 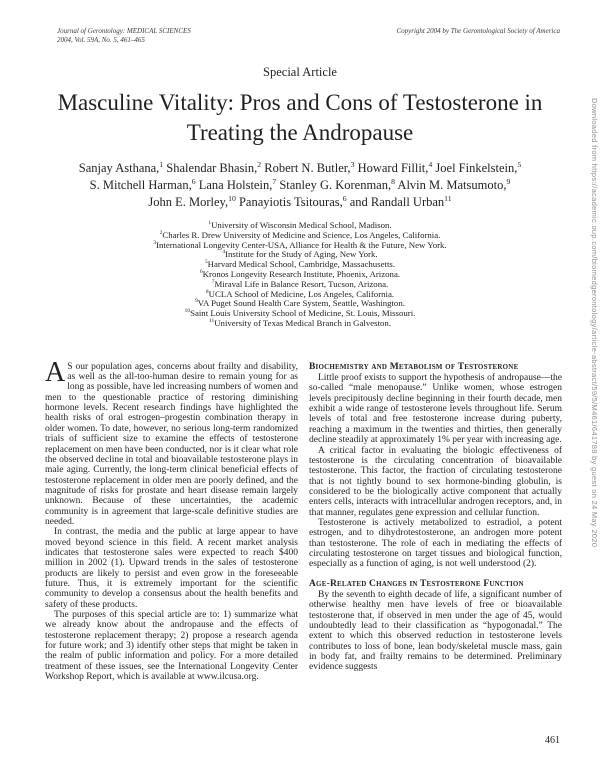 What do you see at coordinates (448, 198) in the screenshot?
I see `footnote-mark: 11` at bounding box center [448, 198].